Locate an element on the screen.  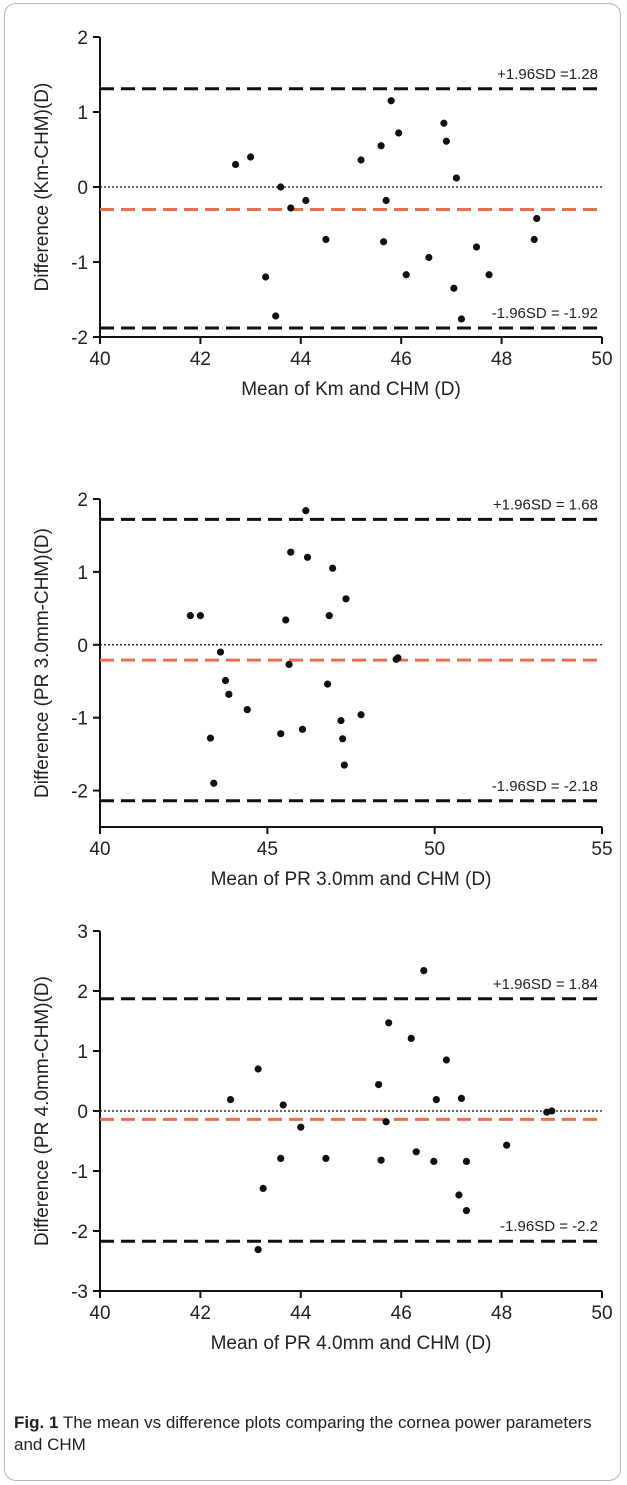
y-axis-title: Difference (Km-CHM)(D) is located at coordinates (42, 187).